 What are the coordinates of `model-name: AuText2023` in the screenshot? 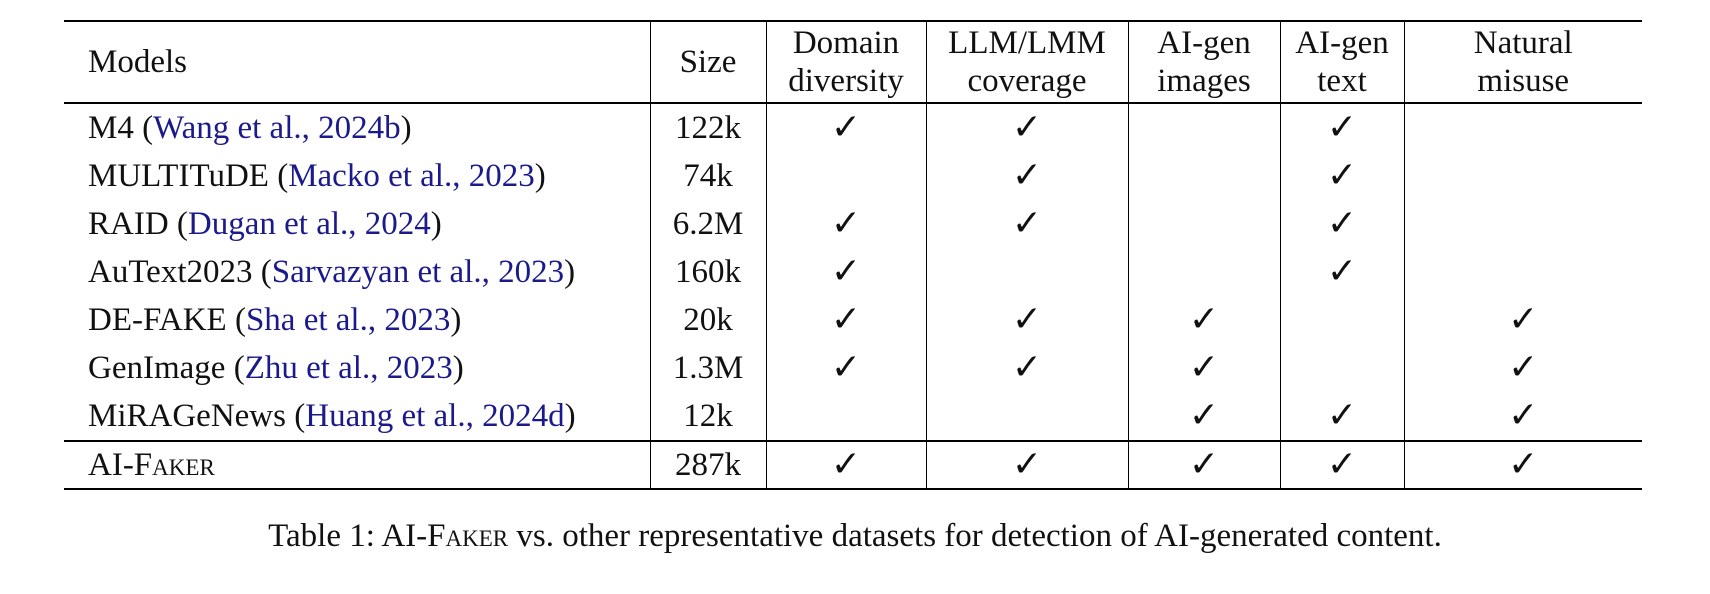 It's located at (170, 272).